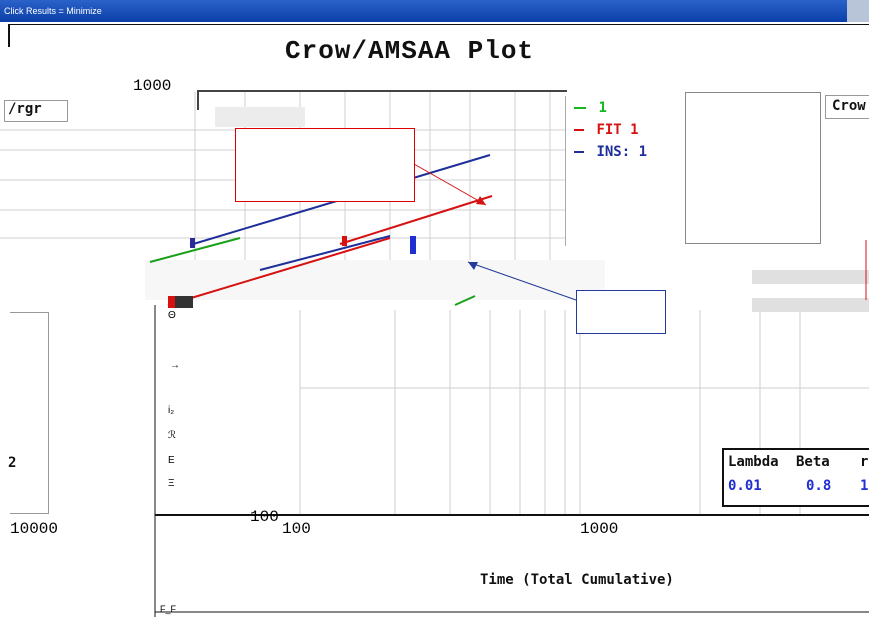  I want to click on plot-title: Crow/AMSAA Plot, so click(410, 51).